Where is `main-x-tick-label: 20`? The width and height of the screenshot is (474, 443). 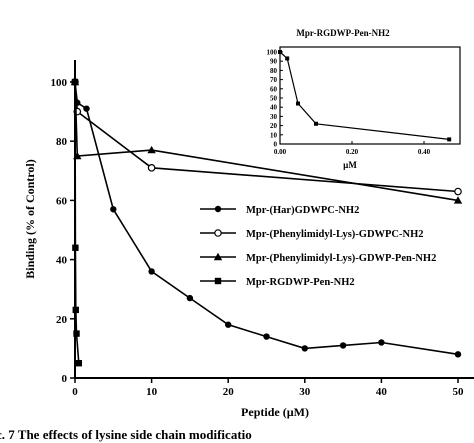 main-x-tick-label: 20 is located at coordinates (229, 392).